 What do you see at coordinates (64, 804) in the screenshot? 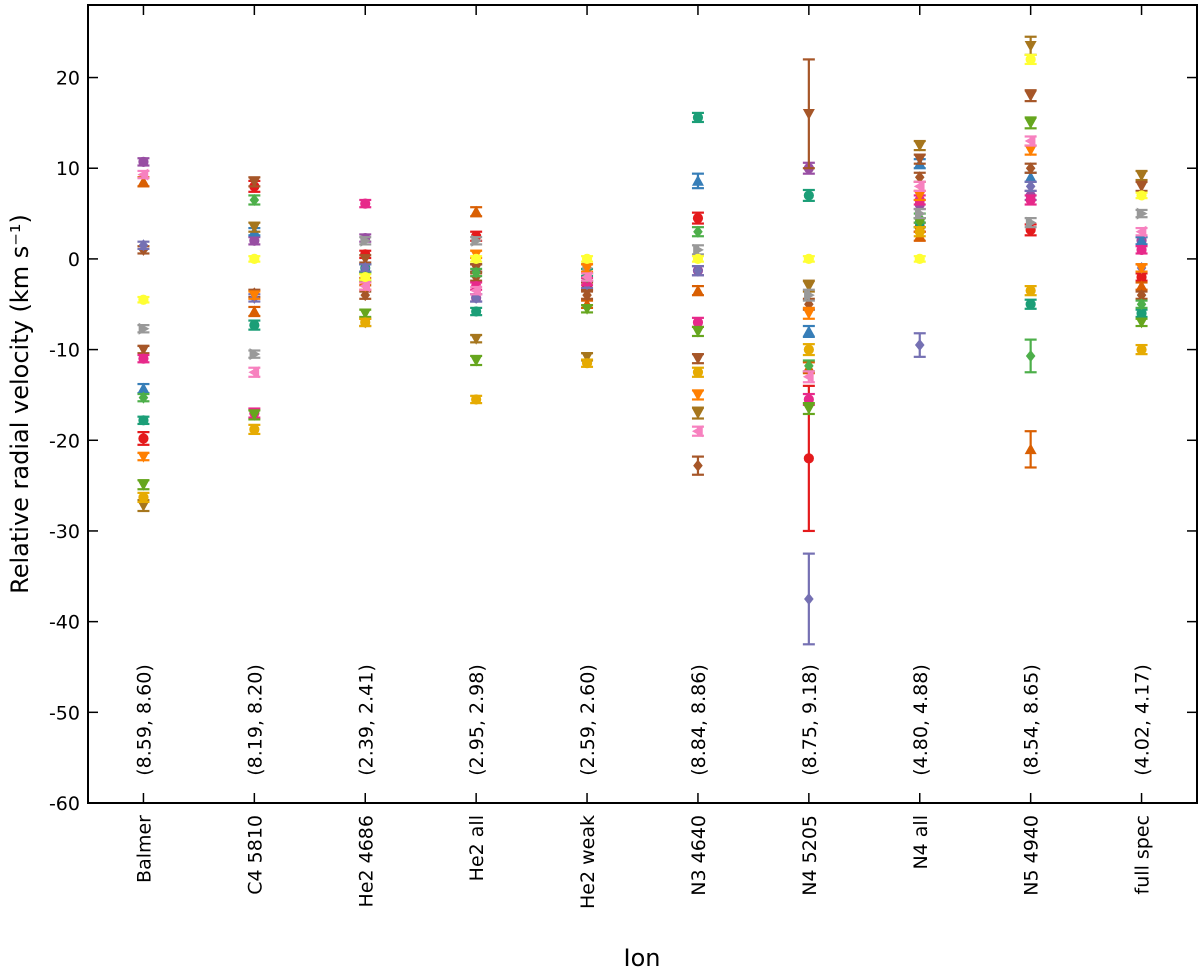
I see `y-tick-label: -60` at bounding box center [64, 804].